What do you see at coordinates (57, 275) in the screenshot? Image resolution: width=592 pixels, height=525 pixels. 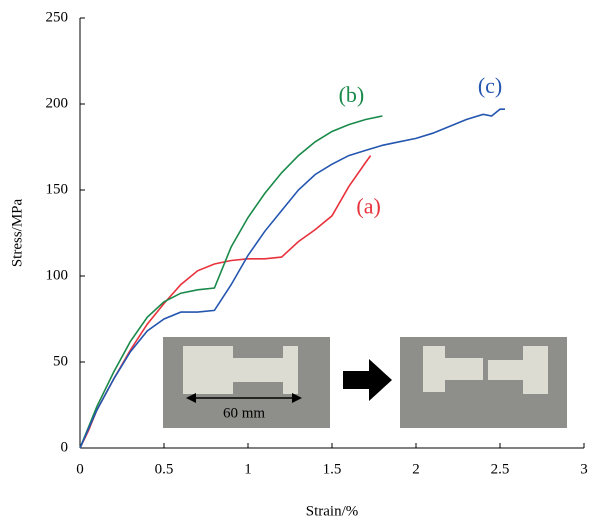 I see `y-tick-label: 100` at bounding box center [57, 275].